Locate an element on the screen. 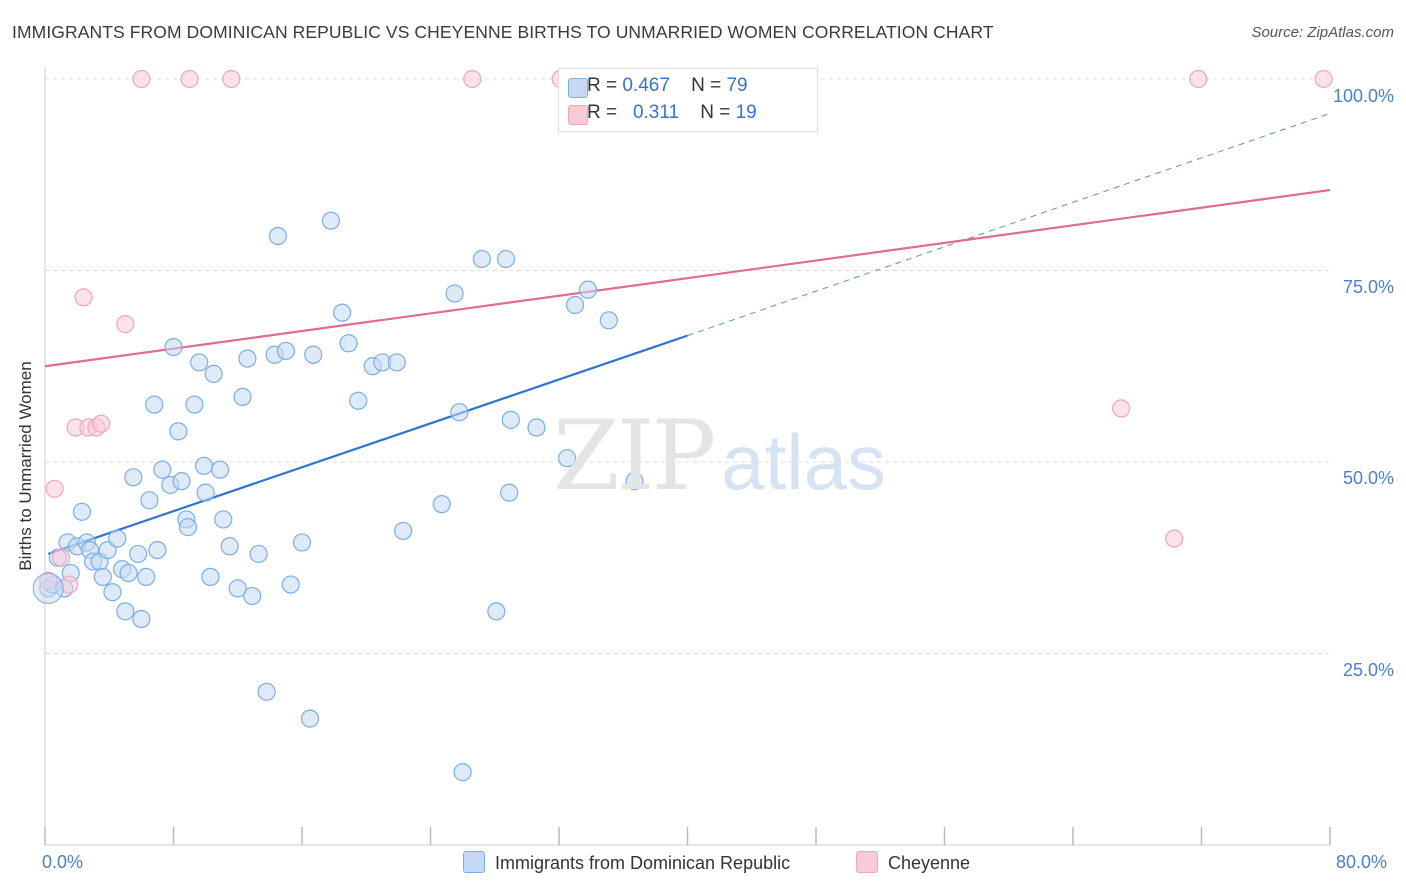  legend-item-dominican: Immigrants from Dominican Republic is located at coordinates (626, 862).